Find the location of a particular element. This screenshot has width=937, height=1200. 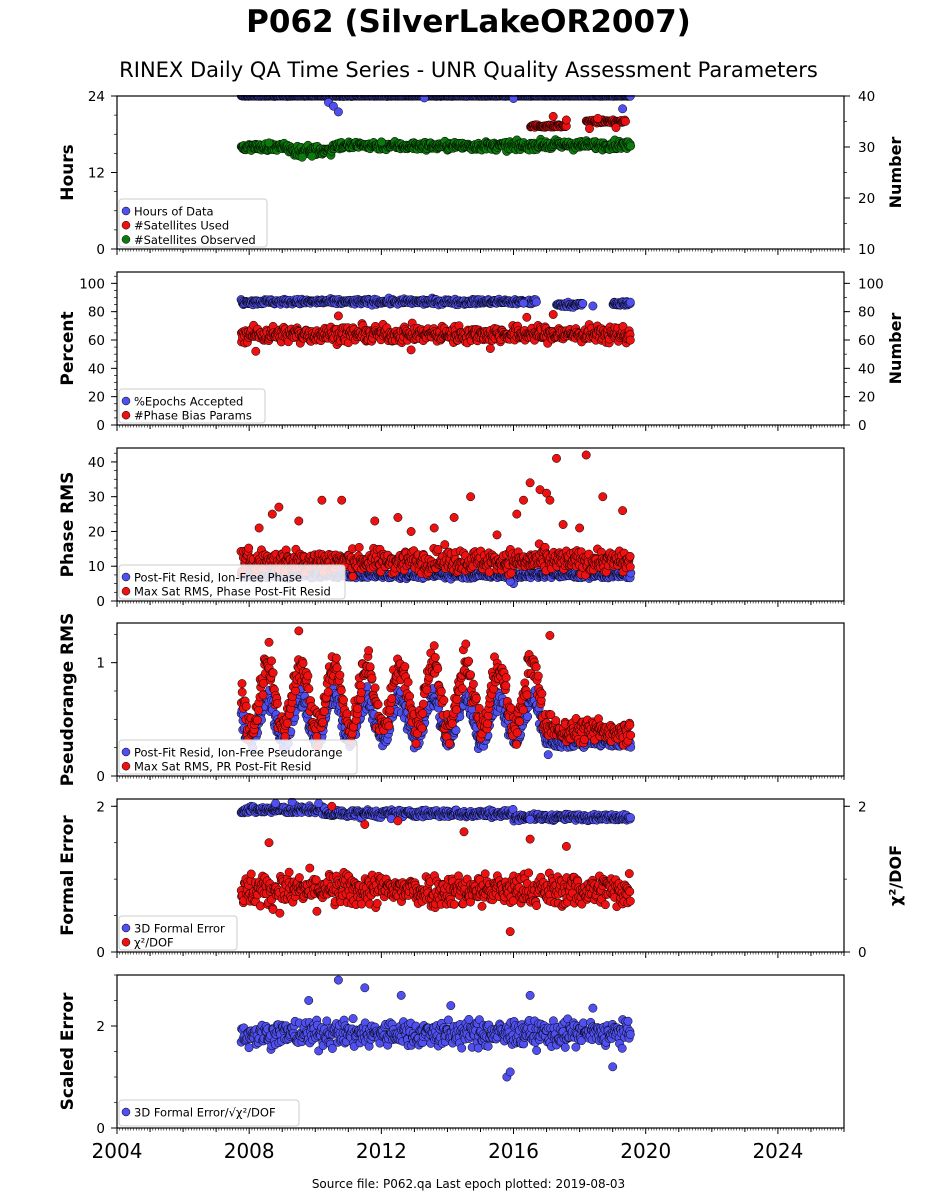

legend-label: #Satellites Observed is located at coordinates (195, 240).